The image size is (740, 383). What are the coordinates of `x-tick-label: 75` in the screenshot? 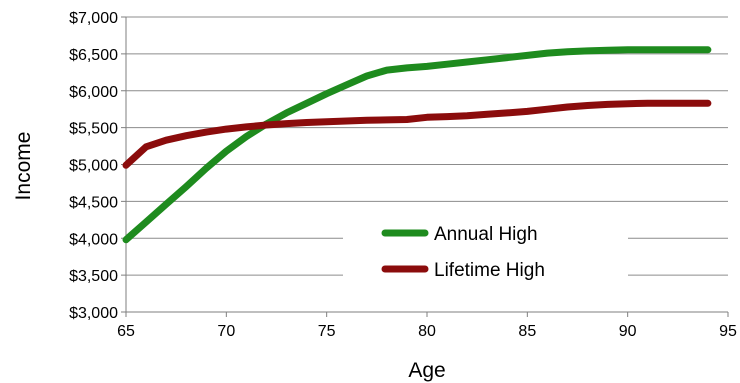 It's located at (327, 331).